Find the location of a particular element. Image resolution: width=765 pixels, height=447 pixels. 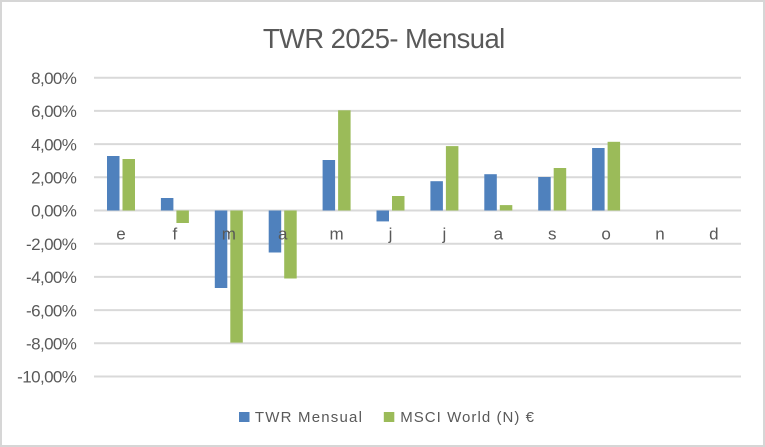

svg-text: 2,00% is located at coordinates (54, 178).